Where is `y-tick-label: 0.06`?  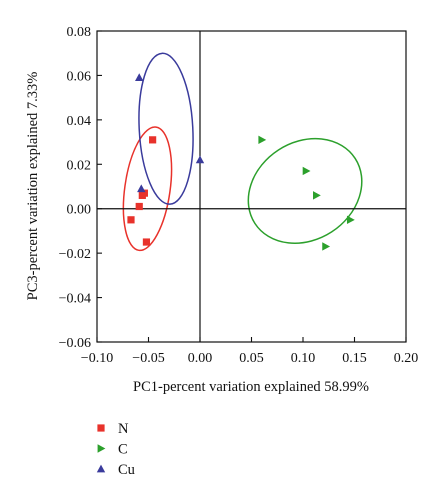 y-tick-label: 0.06 is located at coordinates (79, 76).